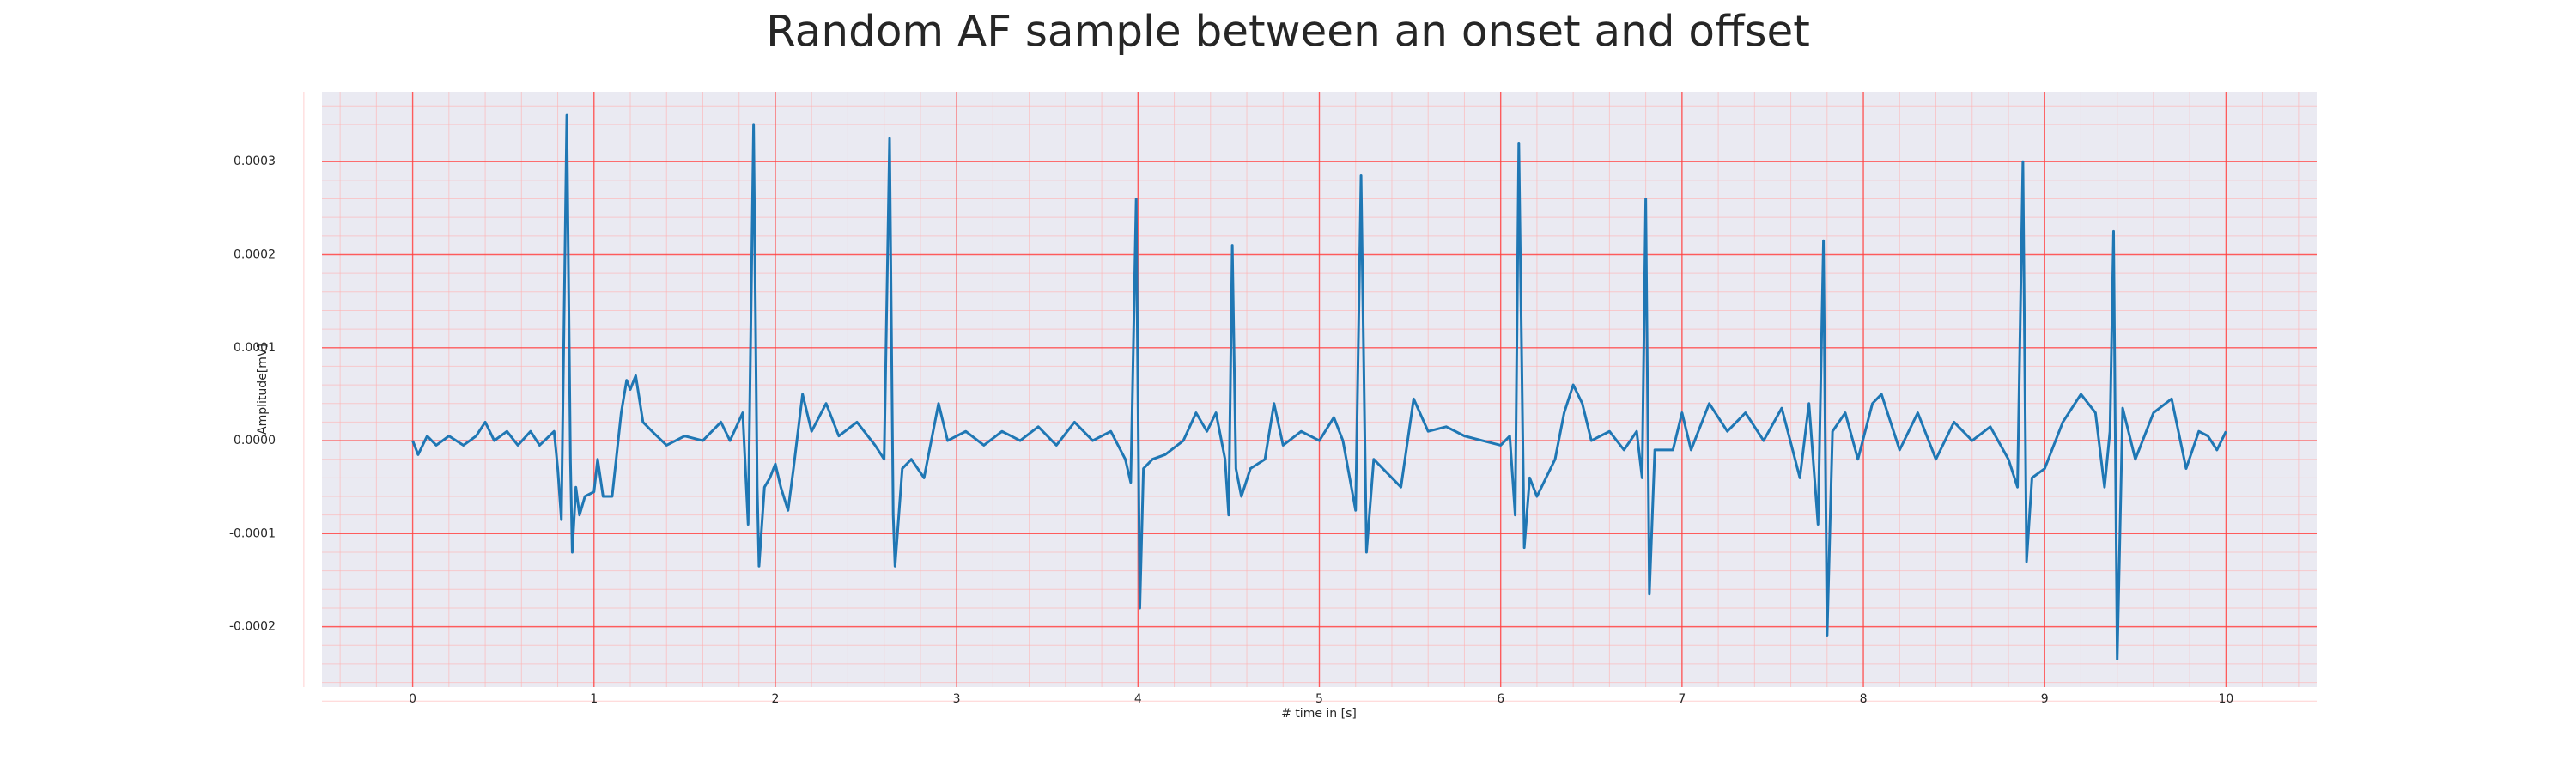  What do you see at coordinates (1864, 699) in the screenshot?
I see `x-tick-label: 8` at bounding box center [1864, 699].